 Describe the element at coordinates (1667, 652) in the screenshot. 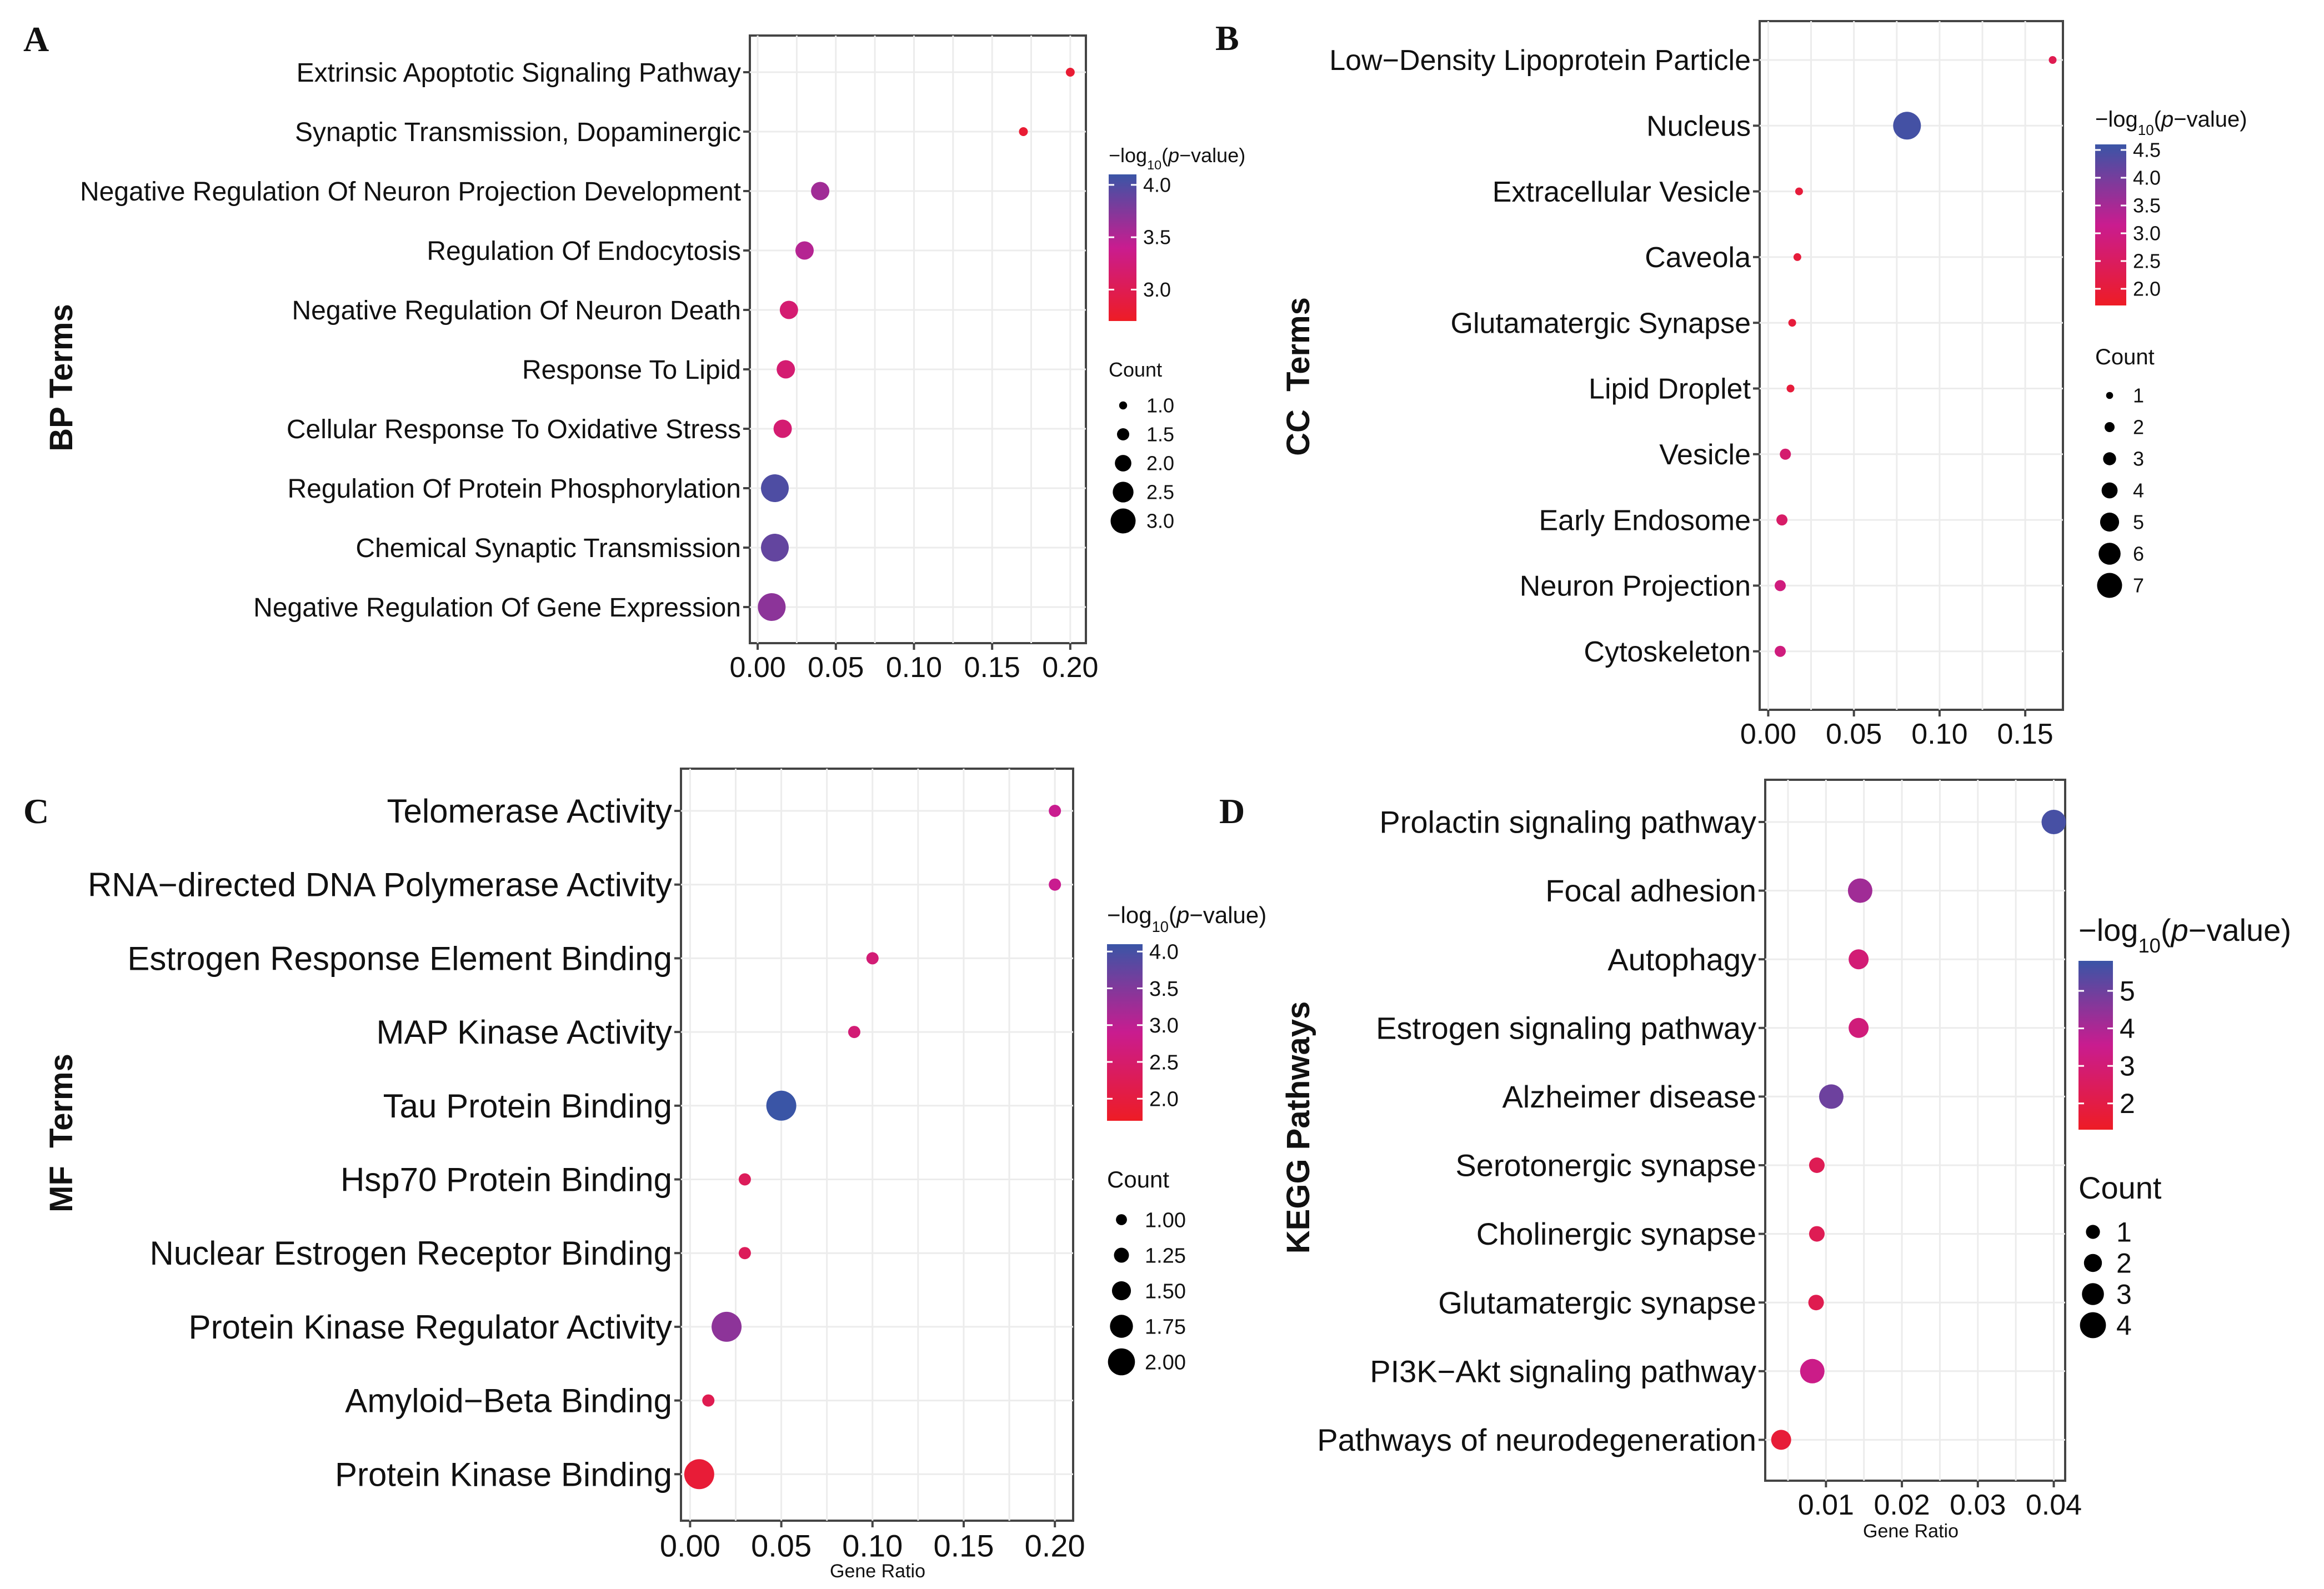

I see `panel-b-category-label: Cytoskeleton` at that location.